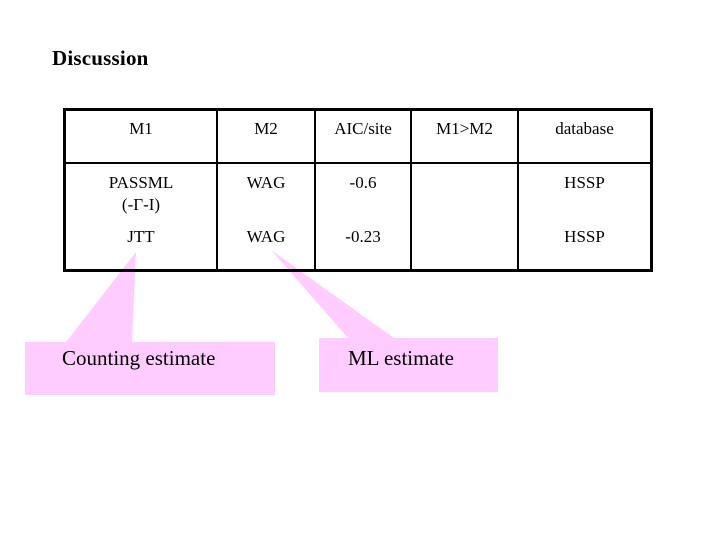 The image size is (720, 540). What do you see at coordinates (266, 128) in the screenshot?
I see `header-m2: M2` at bounding box center [266, 128].